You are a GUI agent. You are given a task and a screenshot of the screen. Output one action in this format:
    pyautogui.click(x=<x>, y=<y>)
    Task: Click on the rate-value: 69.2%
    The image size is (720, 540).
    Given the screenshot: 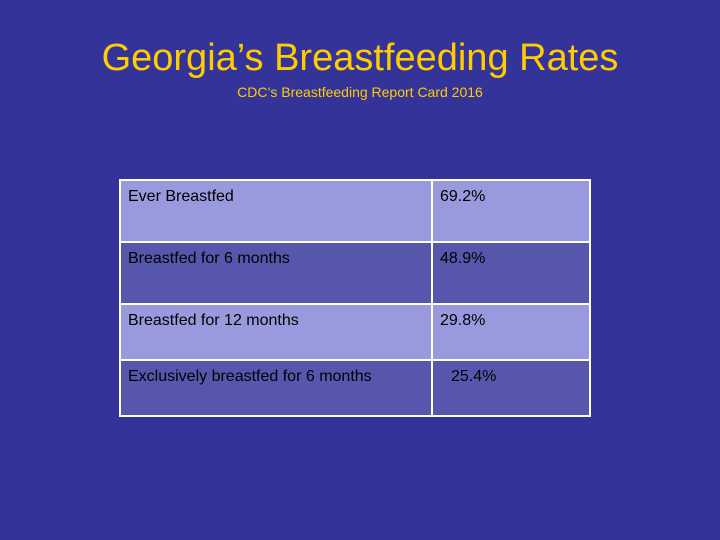 What is the action you would take?
    pyautogui.click(x=511, y=211)
    